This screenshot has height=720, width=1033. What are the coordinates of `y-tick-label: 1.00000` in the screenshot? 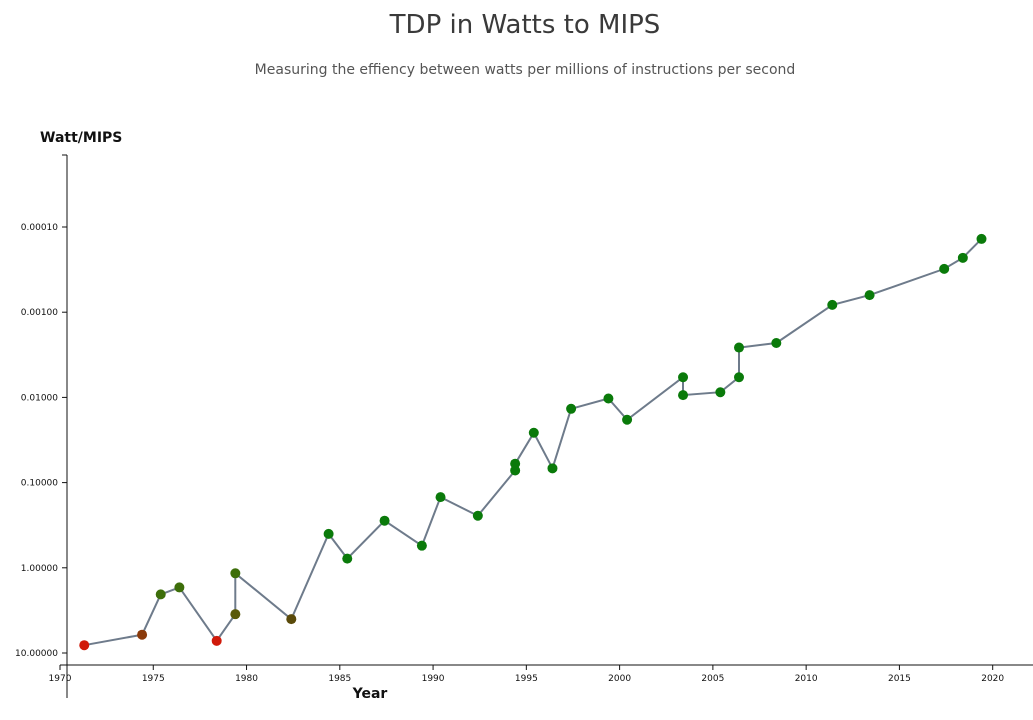 It's located at (39, 569).